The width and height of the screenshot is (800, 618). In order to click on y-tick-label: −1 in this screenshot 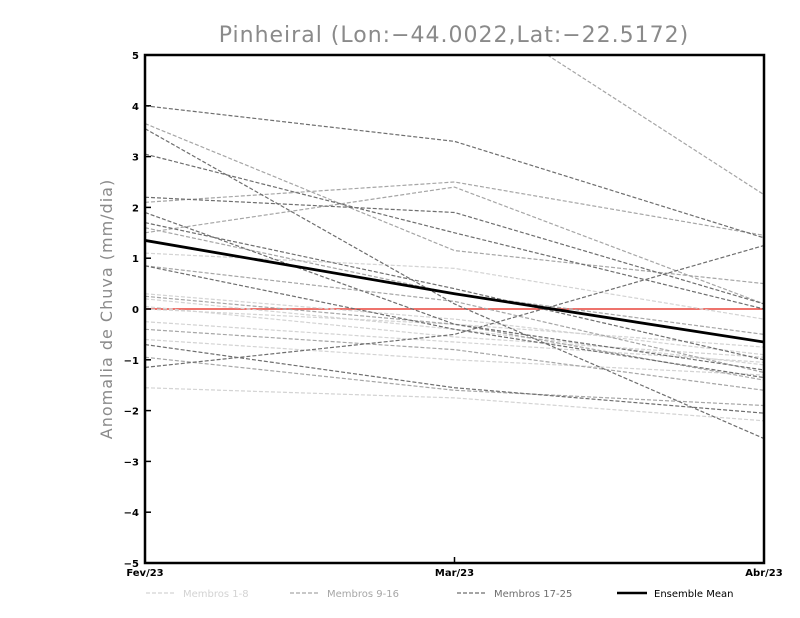, I will do `click(131, 361)`.